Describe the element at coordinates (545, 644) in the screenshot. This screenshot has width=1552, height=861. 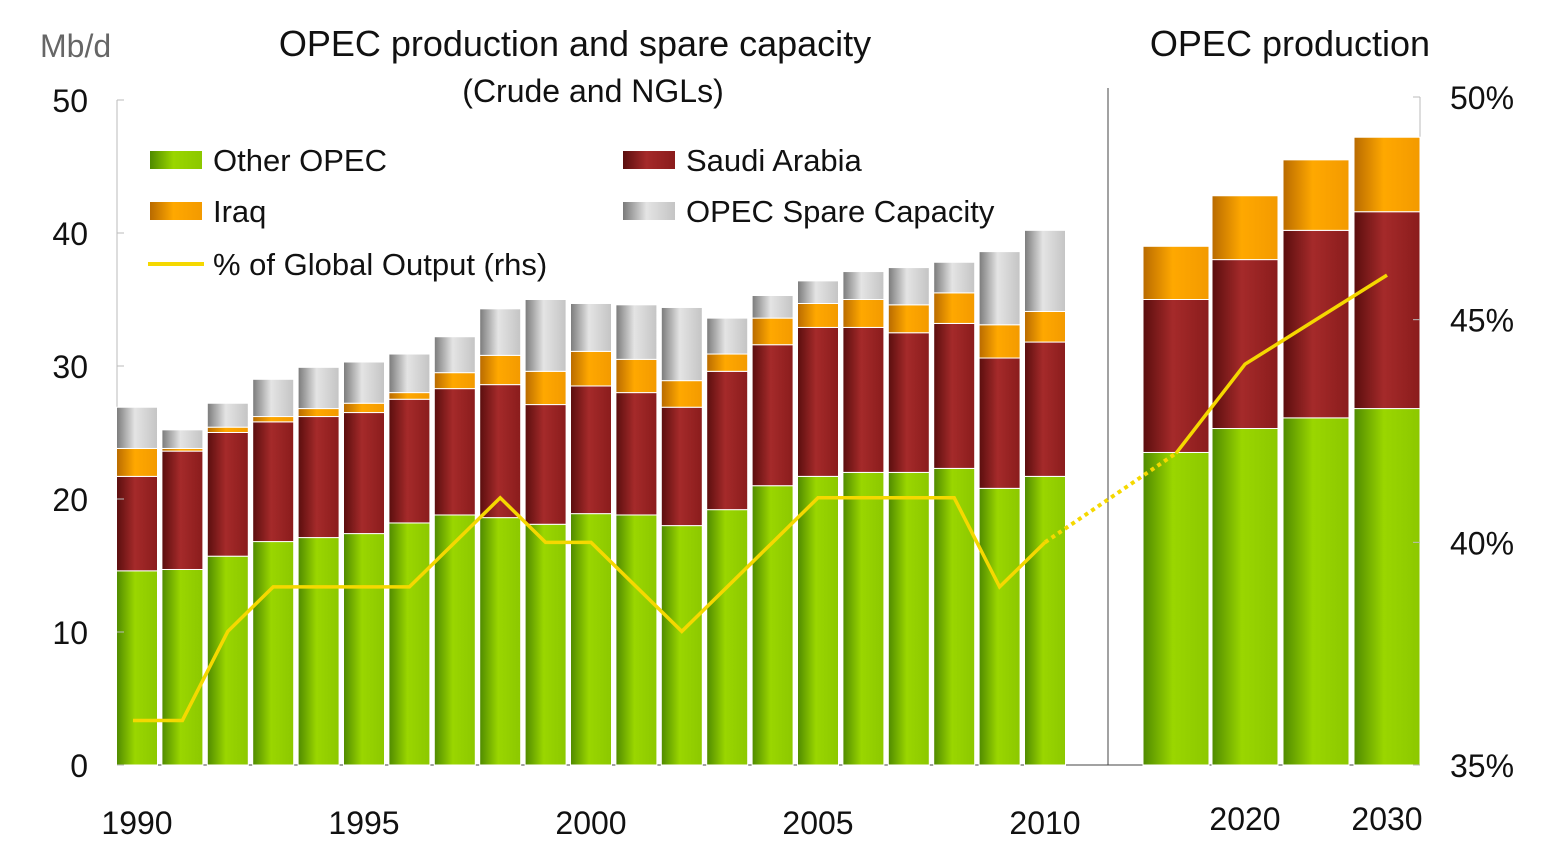
I see `bar-other-opec-1999` at that location.